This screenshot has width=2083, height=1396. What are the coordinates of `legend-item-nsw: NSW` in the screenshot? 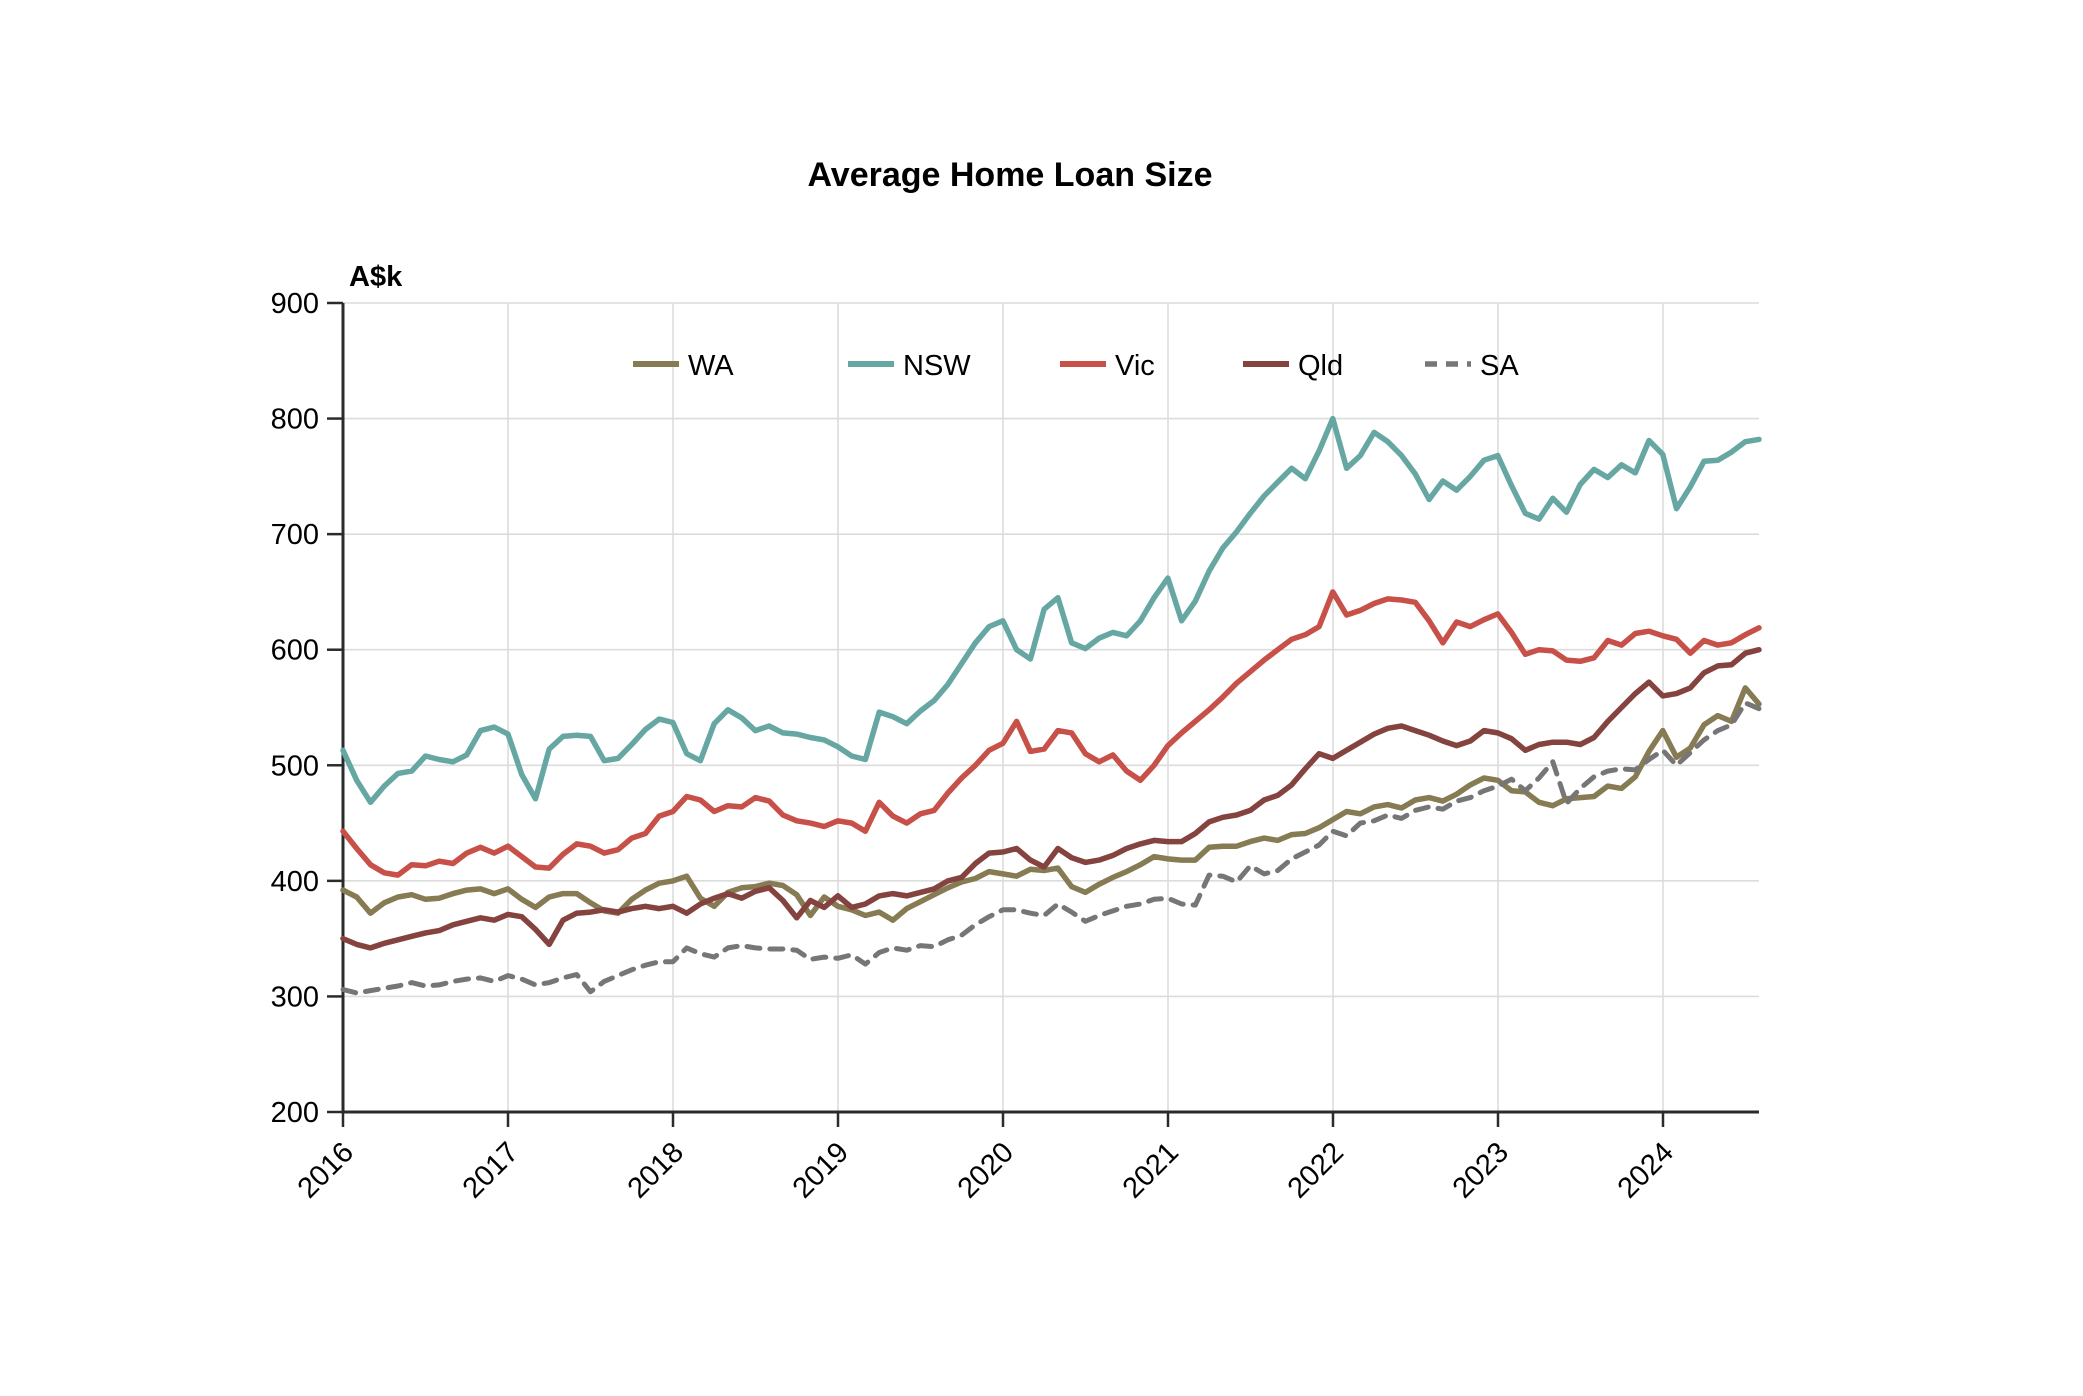 It's located at (909, 366).